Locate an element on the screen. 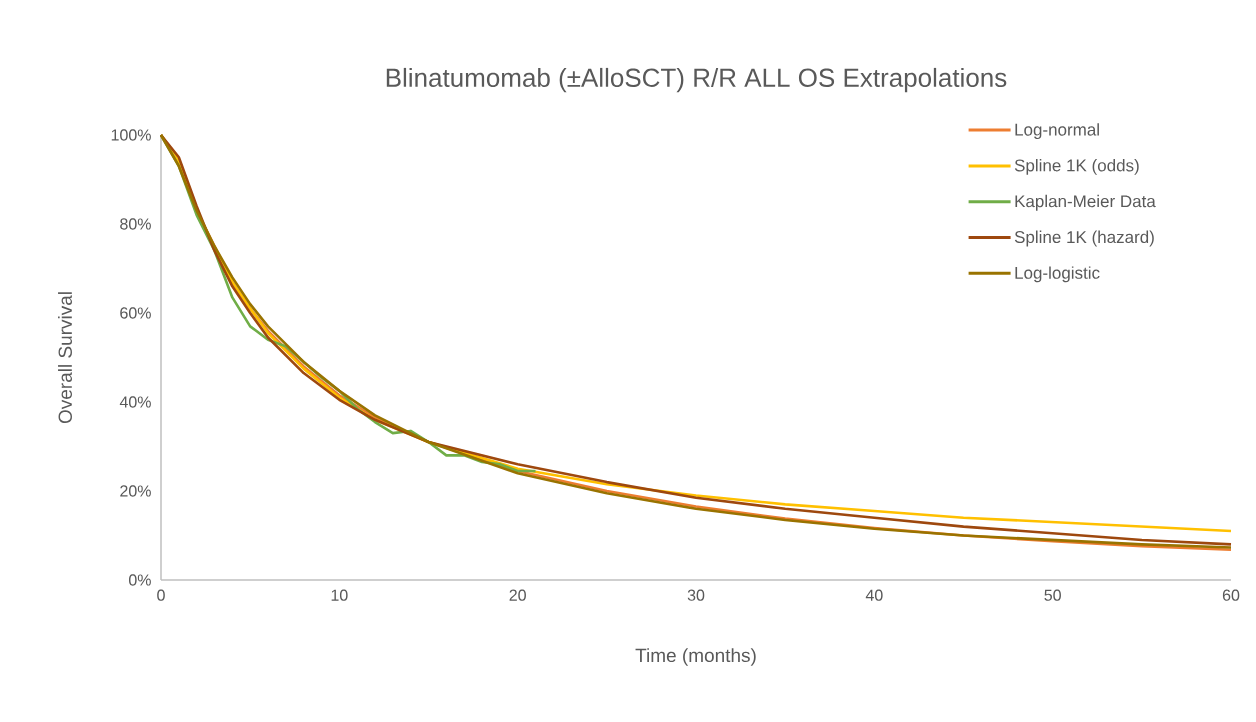 The image size is (1256, 722). x-tick-label: 0 is located at coordinates (161, 595).